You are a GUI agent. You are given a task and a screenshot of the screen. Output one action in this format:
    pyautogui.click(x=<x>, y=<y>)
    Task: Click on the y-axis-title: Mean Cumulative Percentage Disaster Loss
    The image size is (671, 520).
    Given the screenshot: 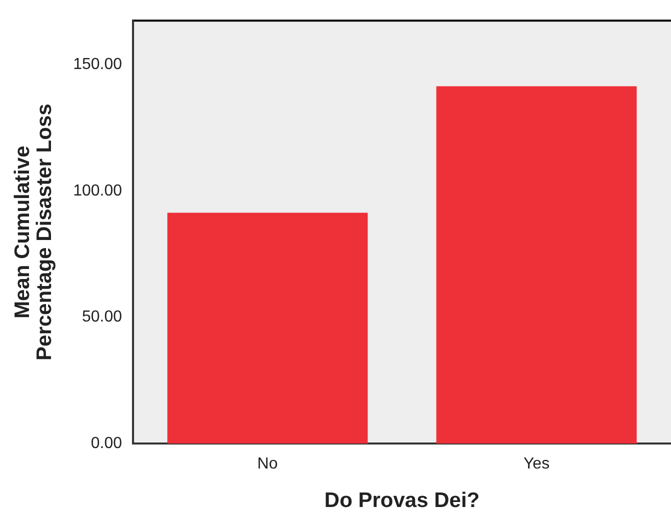 What is the action you would take?
    pyautogui.click(x=33, y=232)
    